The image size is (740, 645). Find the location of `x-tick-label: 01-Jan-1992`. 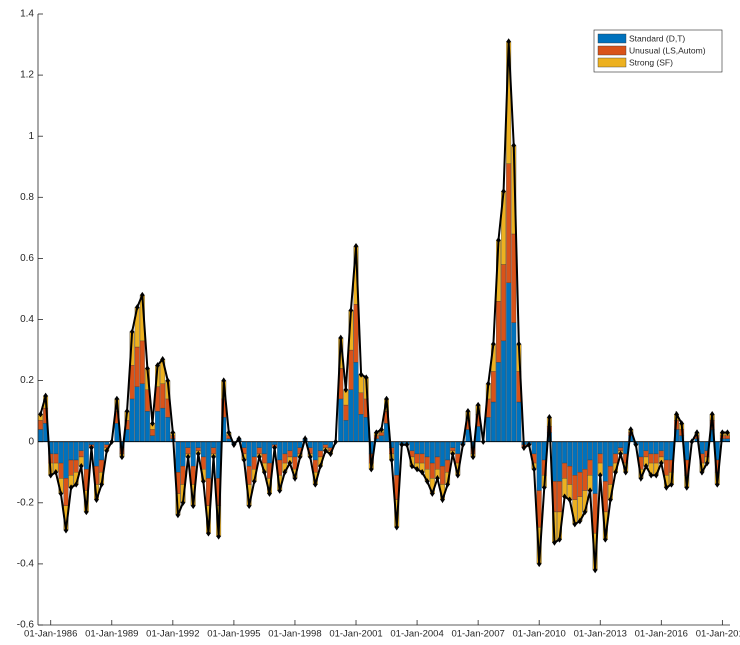

x-tick-label: 01-Jan-1992 is located at coordinates (172, 634).